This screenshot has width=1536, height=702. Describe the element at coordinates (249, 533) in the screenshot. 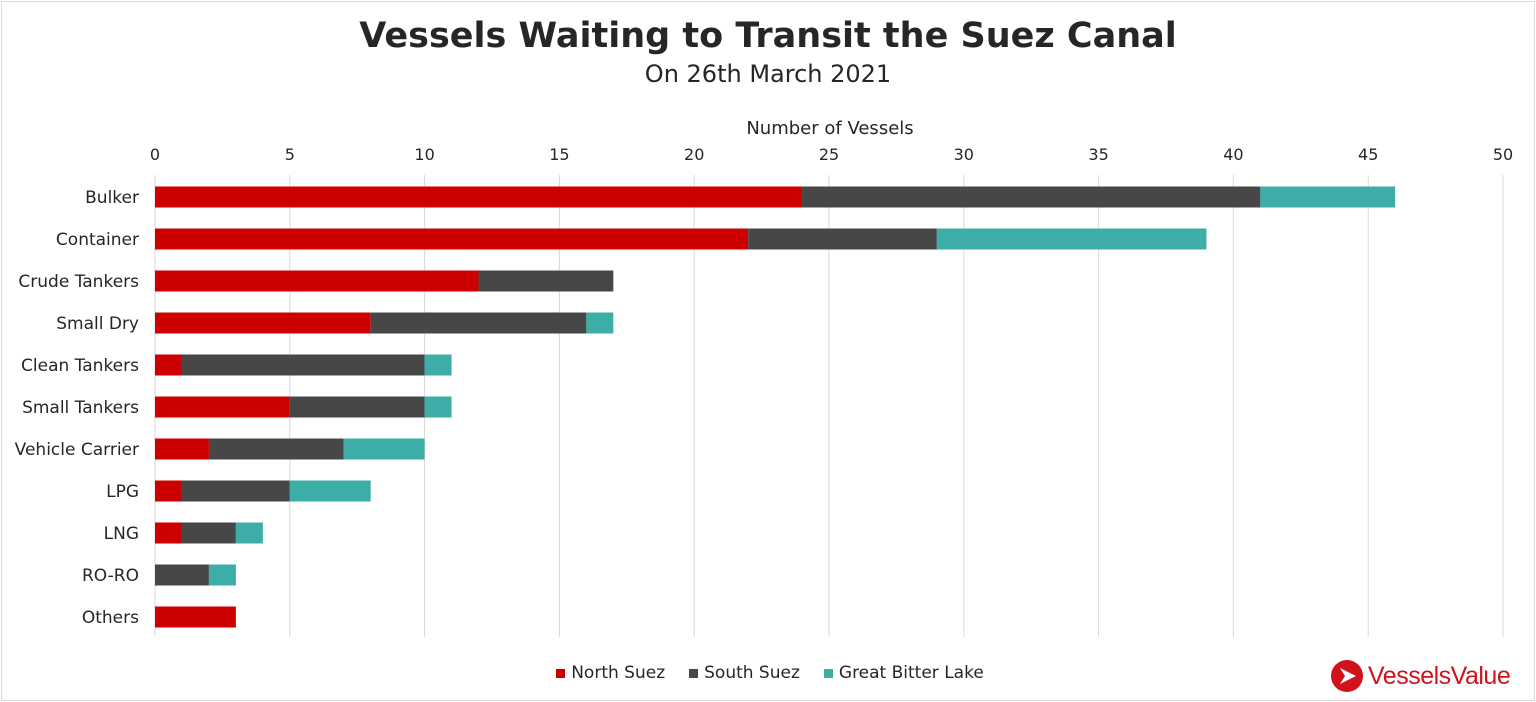

I see `bar-lng-great-bitter-lake` at that location.